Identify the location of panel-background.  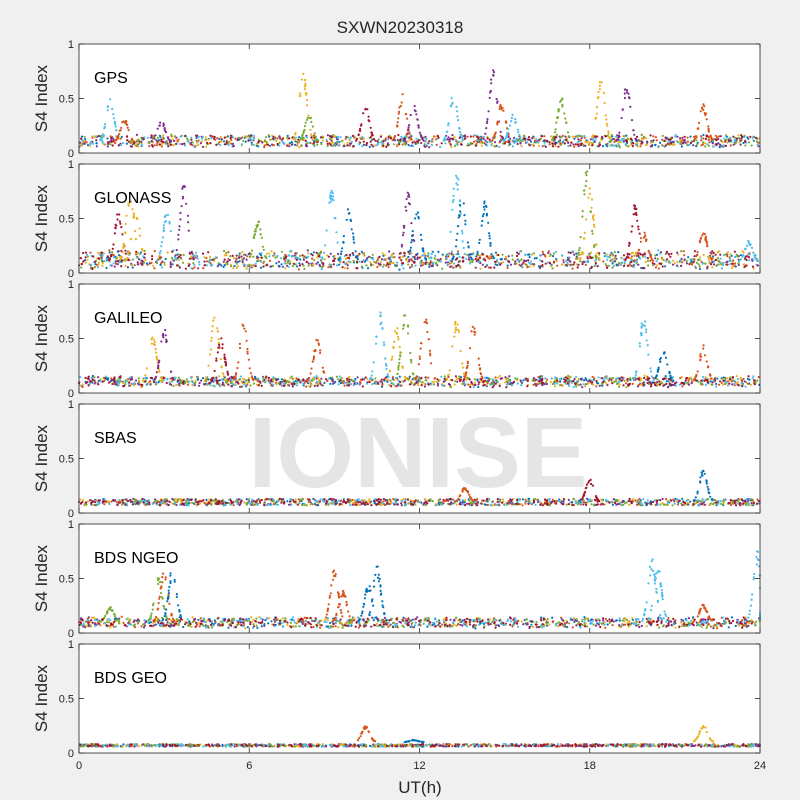
(419, 338).